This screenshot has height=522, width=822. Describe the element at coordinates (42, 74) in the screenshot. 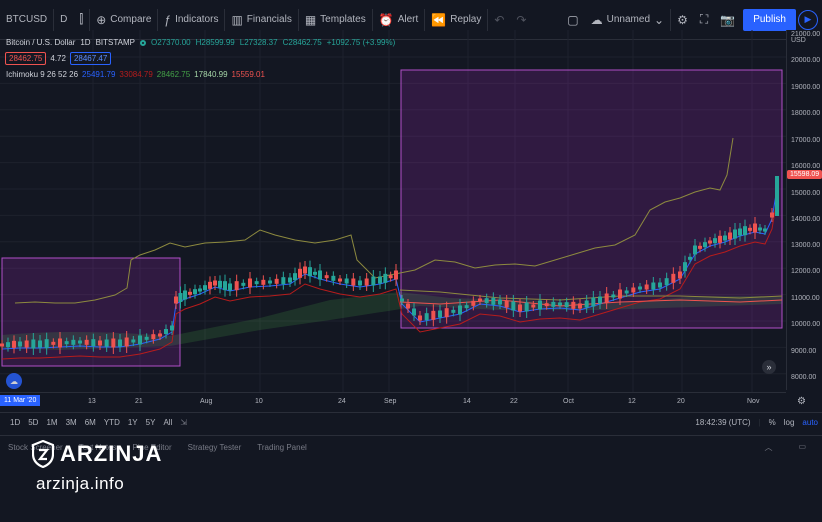

I see `ichimoku-label: Ichimoku 9 26 52 26` at that location.